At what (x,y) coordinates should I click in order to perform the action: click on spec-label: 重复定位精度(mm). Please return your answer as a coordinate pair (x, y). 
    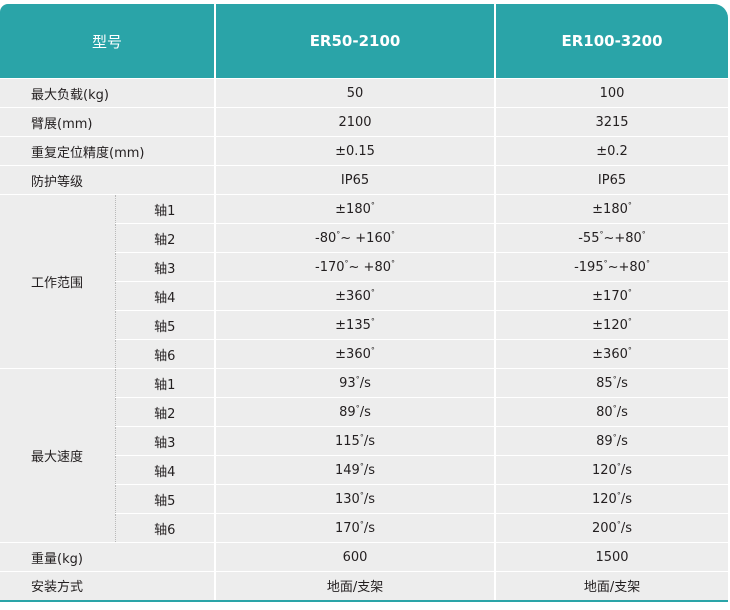
    Looking at the image, I should click on (108, 151).